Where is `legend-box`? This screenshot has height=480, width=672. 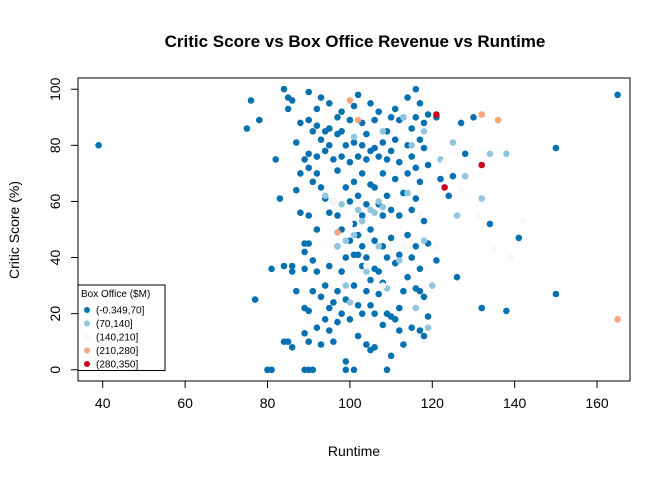
legend-box is located at coordinates (121, 327).